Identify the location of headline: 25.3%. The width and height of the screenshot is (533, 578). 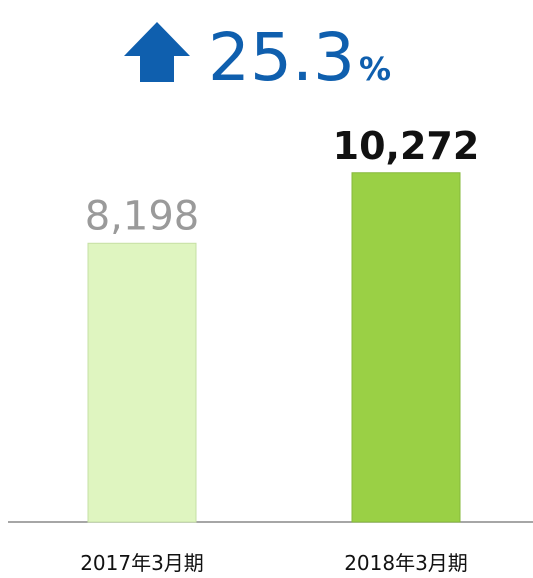
(299, 57).